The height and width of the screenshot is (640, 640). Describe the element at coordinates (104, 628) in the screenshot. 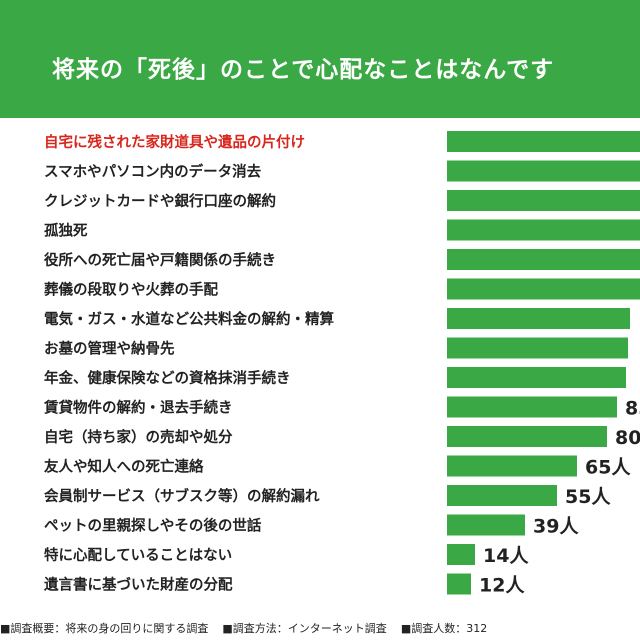

I see `footer-item-0: ■調査概要：将来の身の回りに関する調査` at that location.